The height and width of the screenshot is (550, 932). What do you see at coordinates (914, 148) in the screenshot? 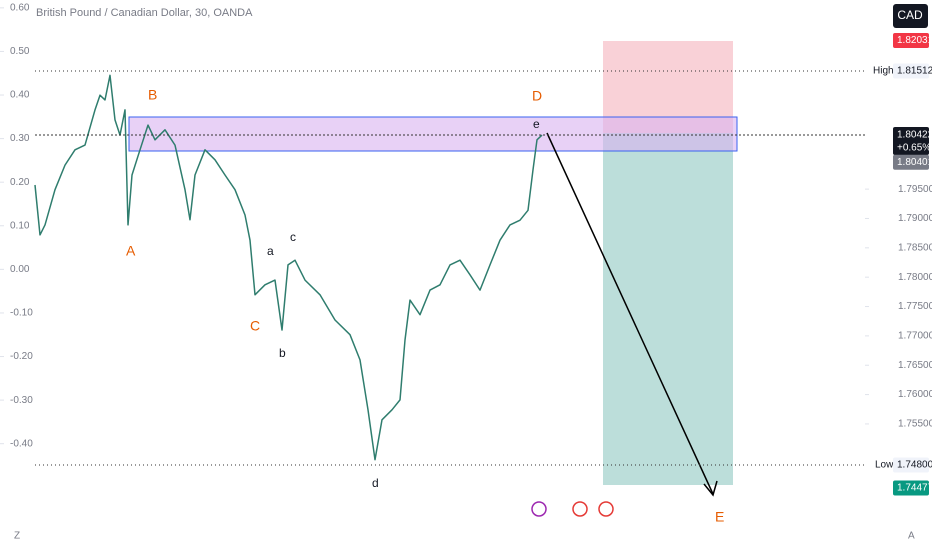
I see `price-change: +0.65%` at bounding box center [914, 148].